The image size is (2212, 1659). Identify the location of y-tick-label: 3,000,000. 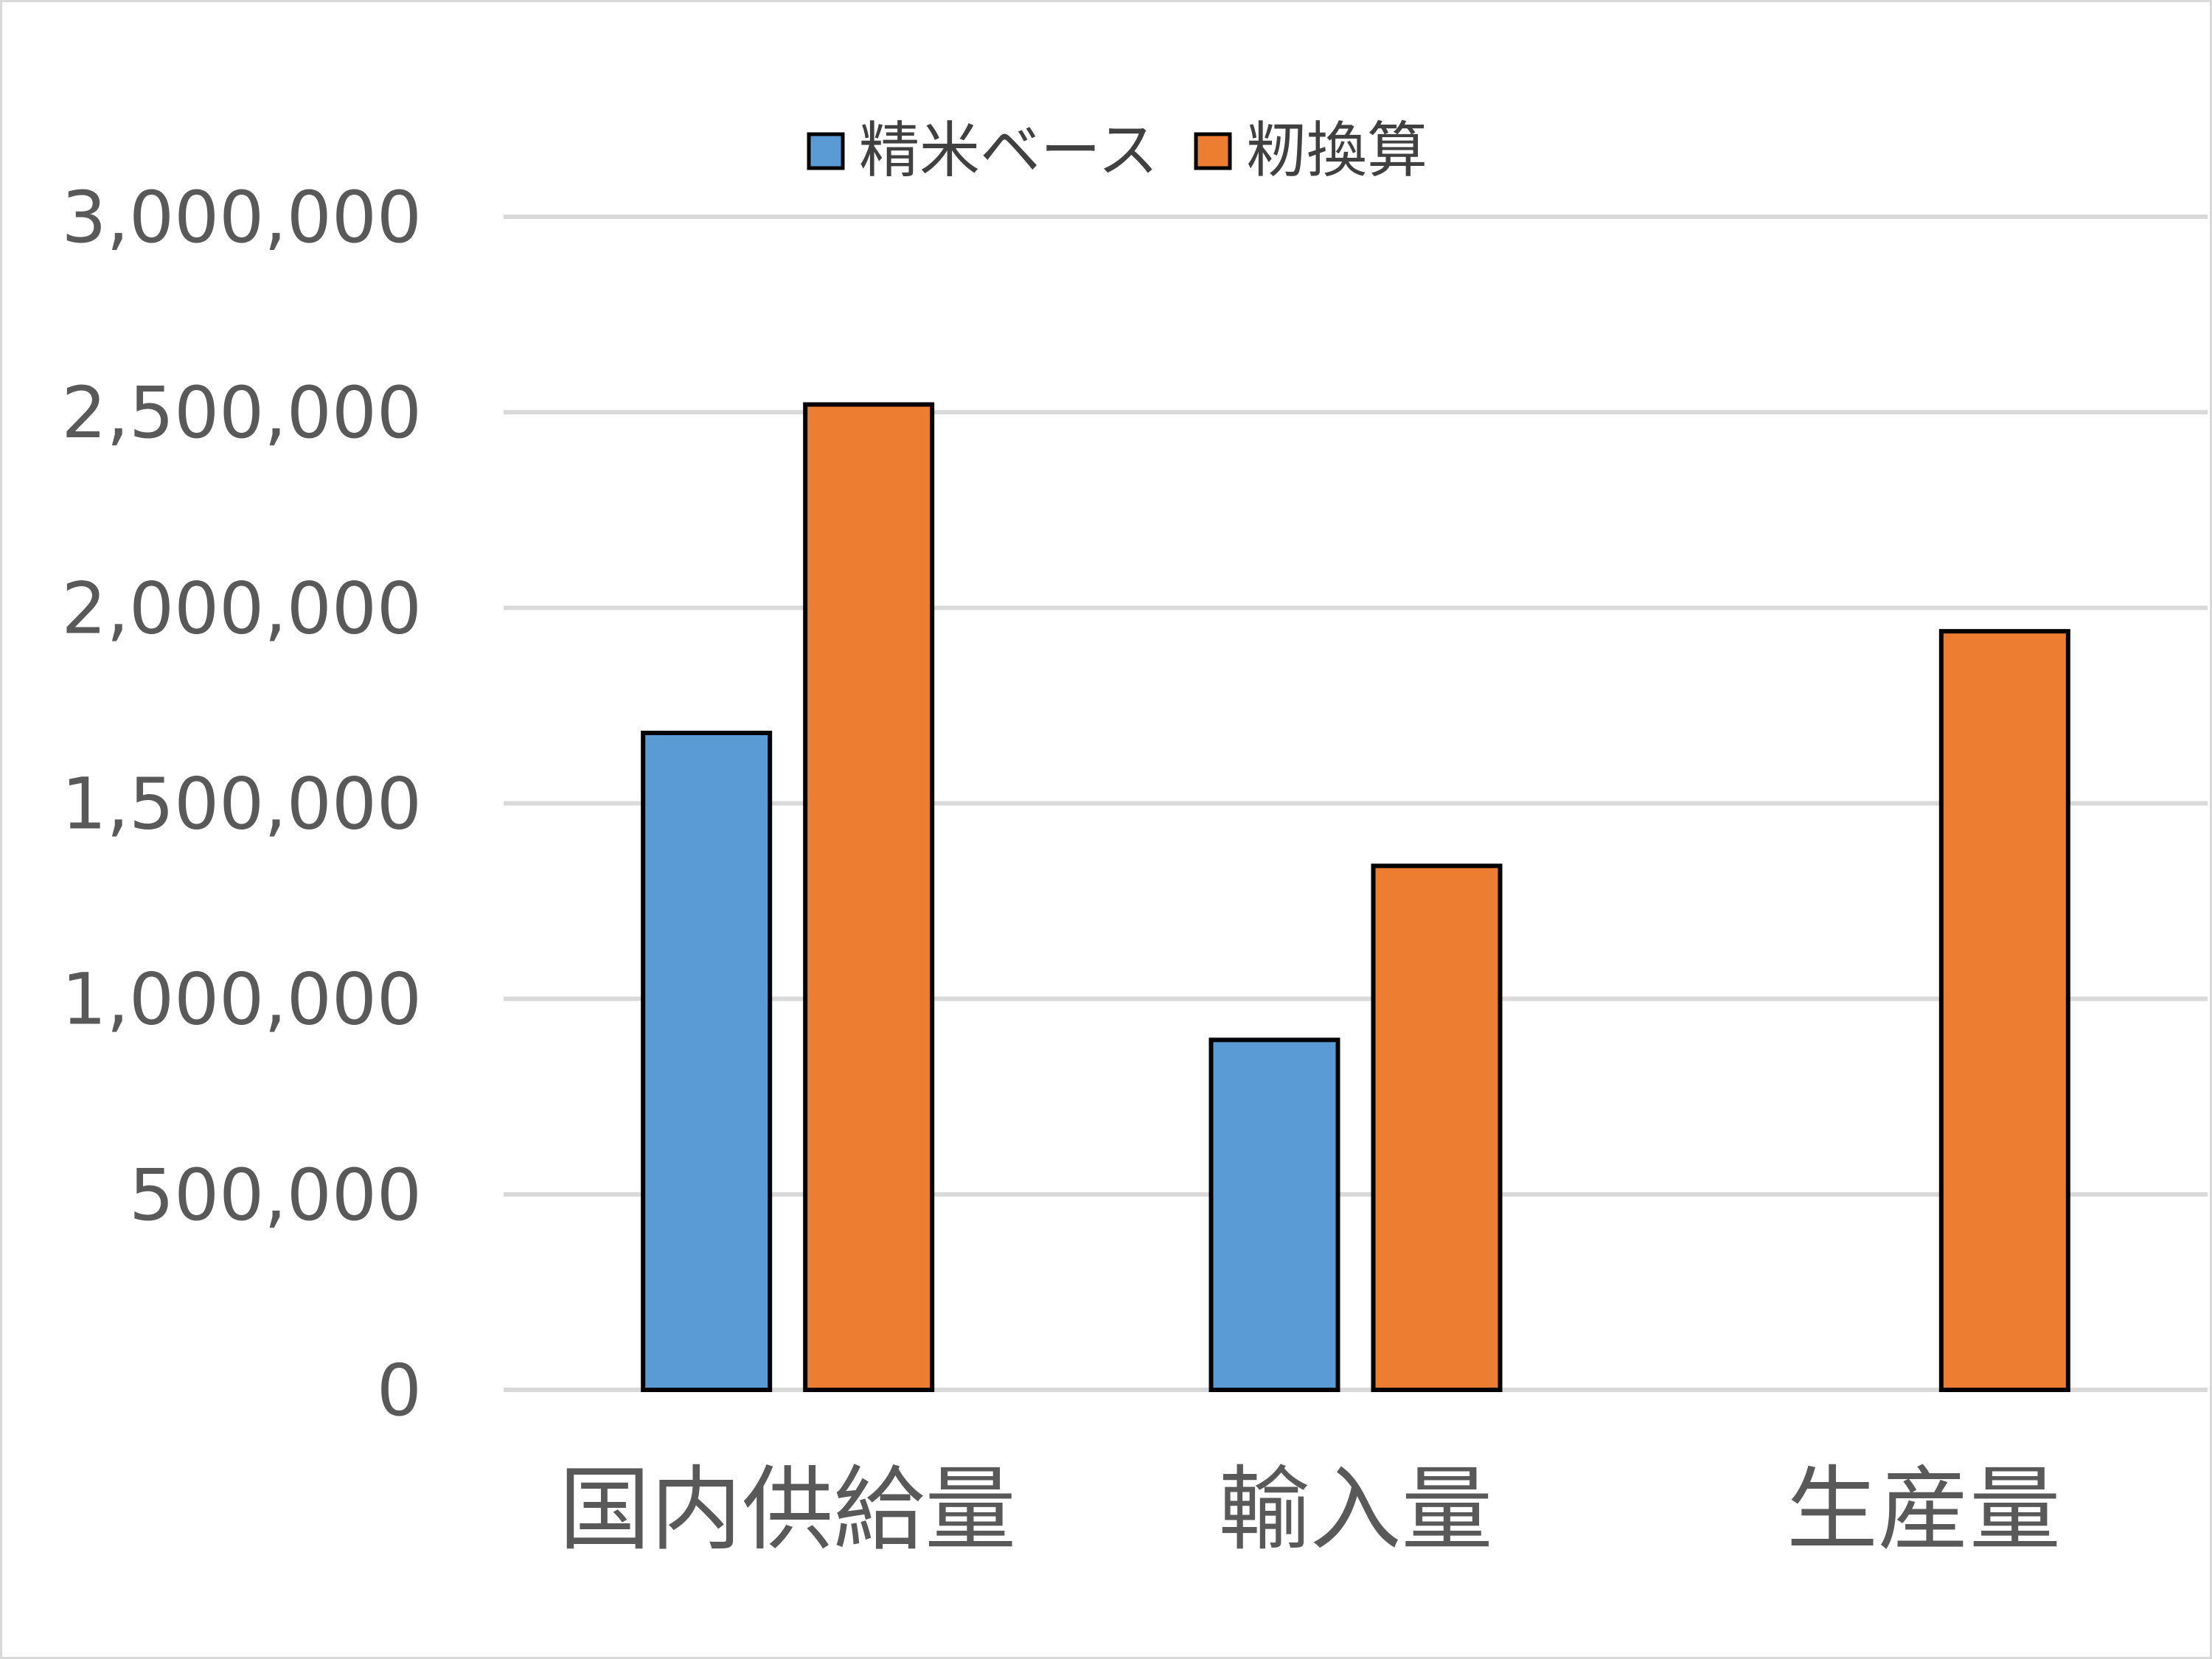
(241, 217).